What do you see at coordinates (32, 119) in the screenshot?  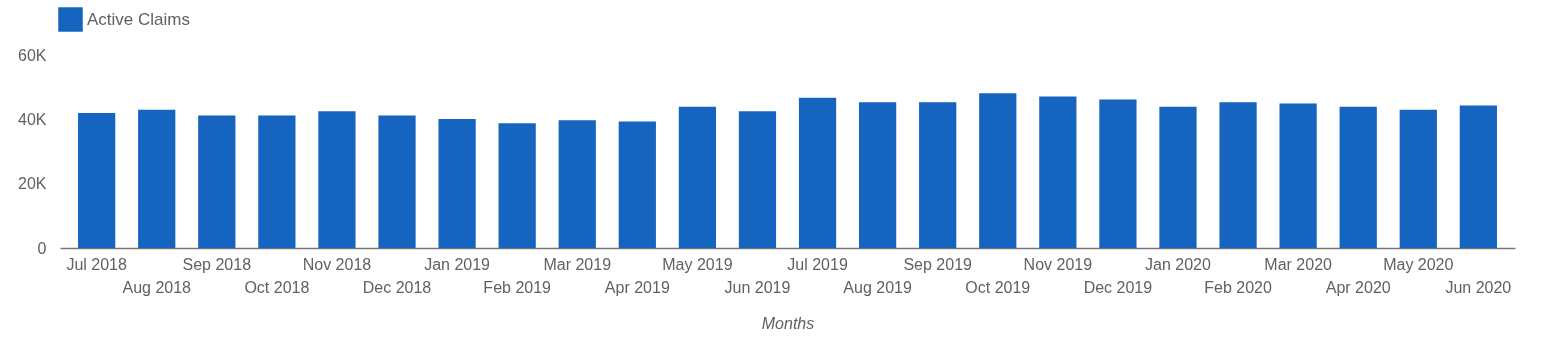 I see `y-tick-label: 40K` at bounding box center [32, 119].